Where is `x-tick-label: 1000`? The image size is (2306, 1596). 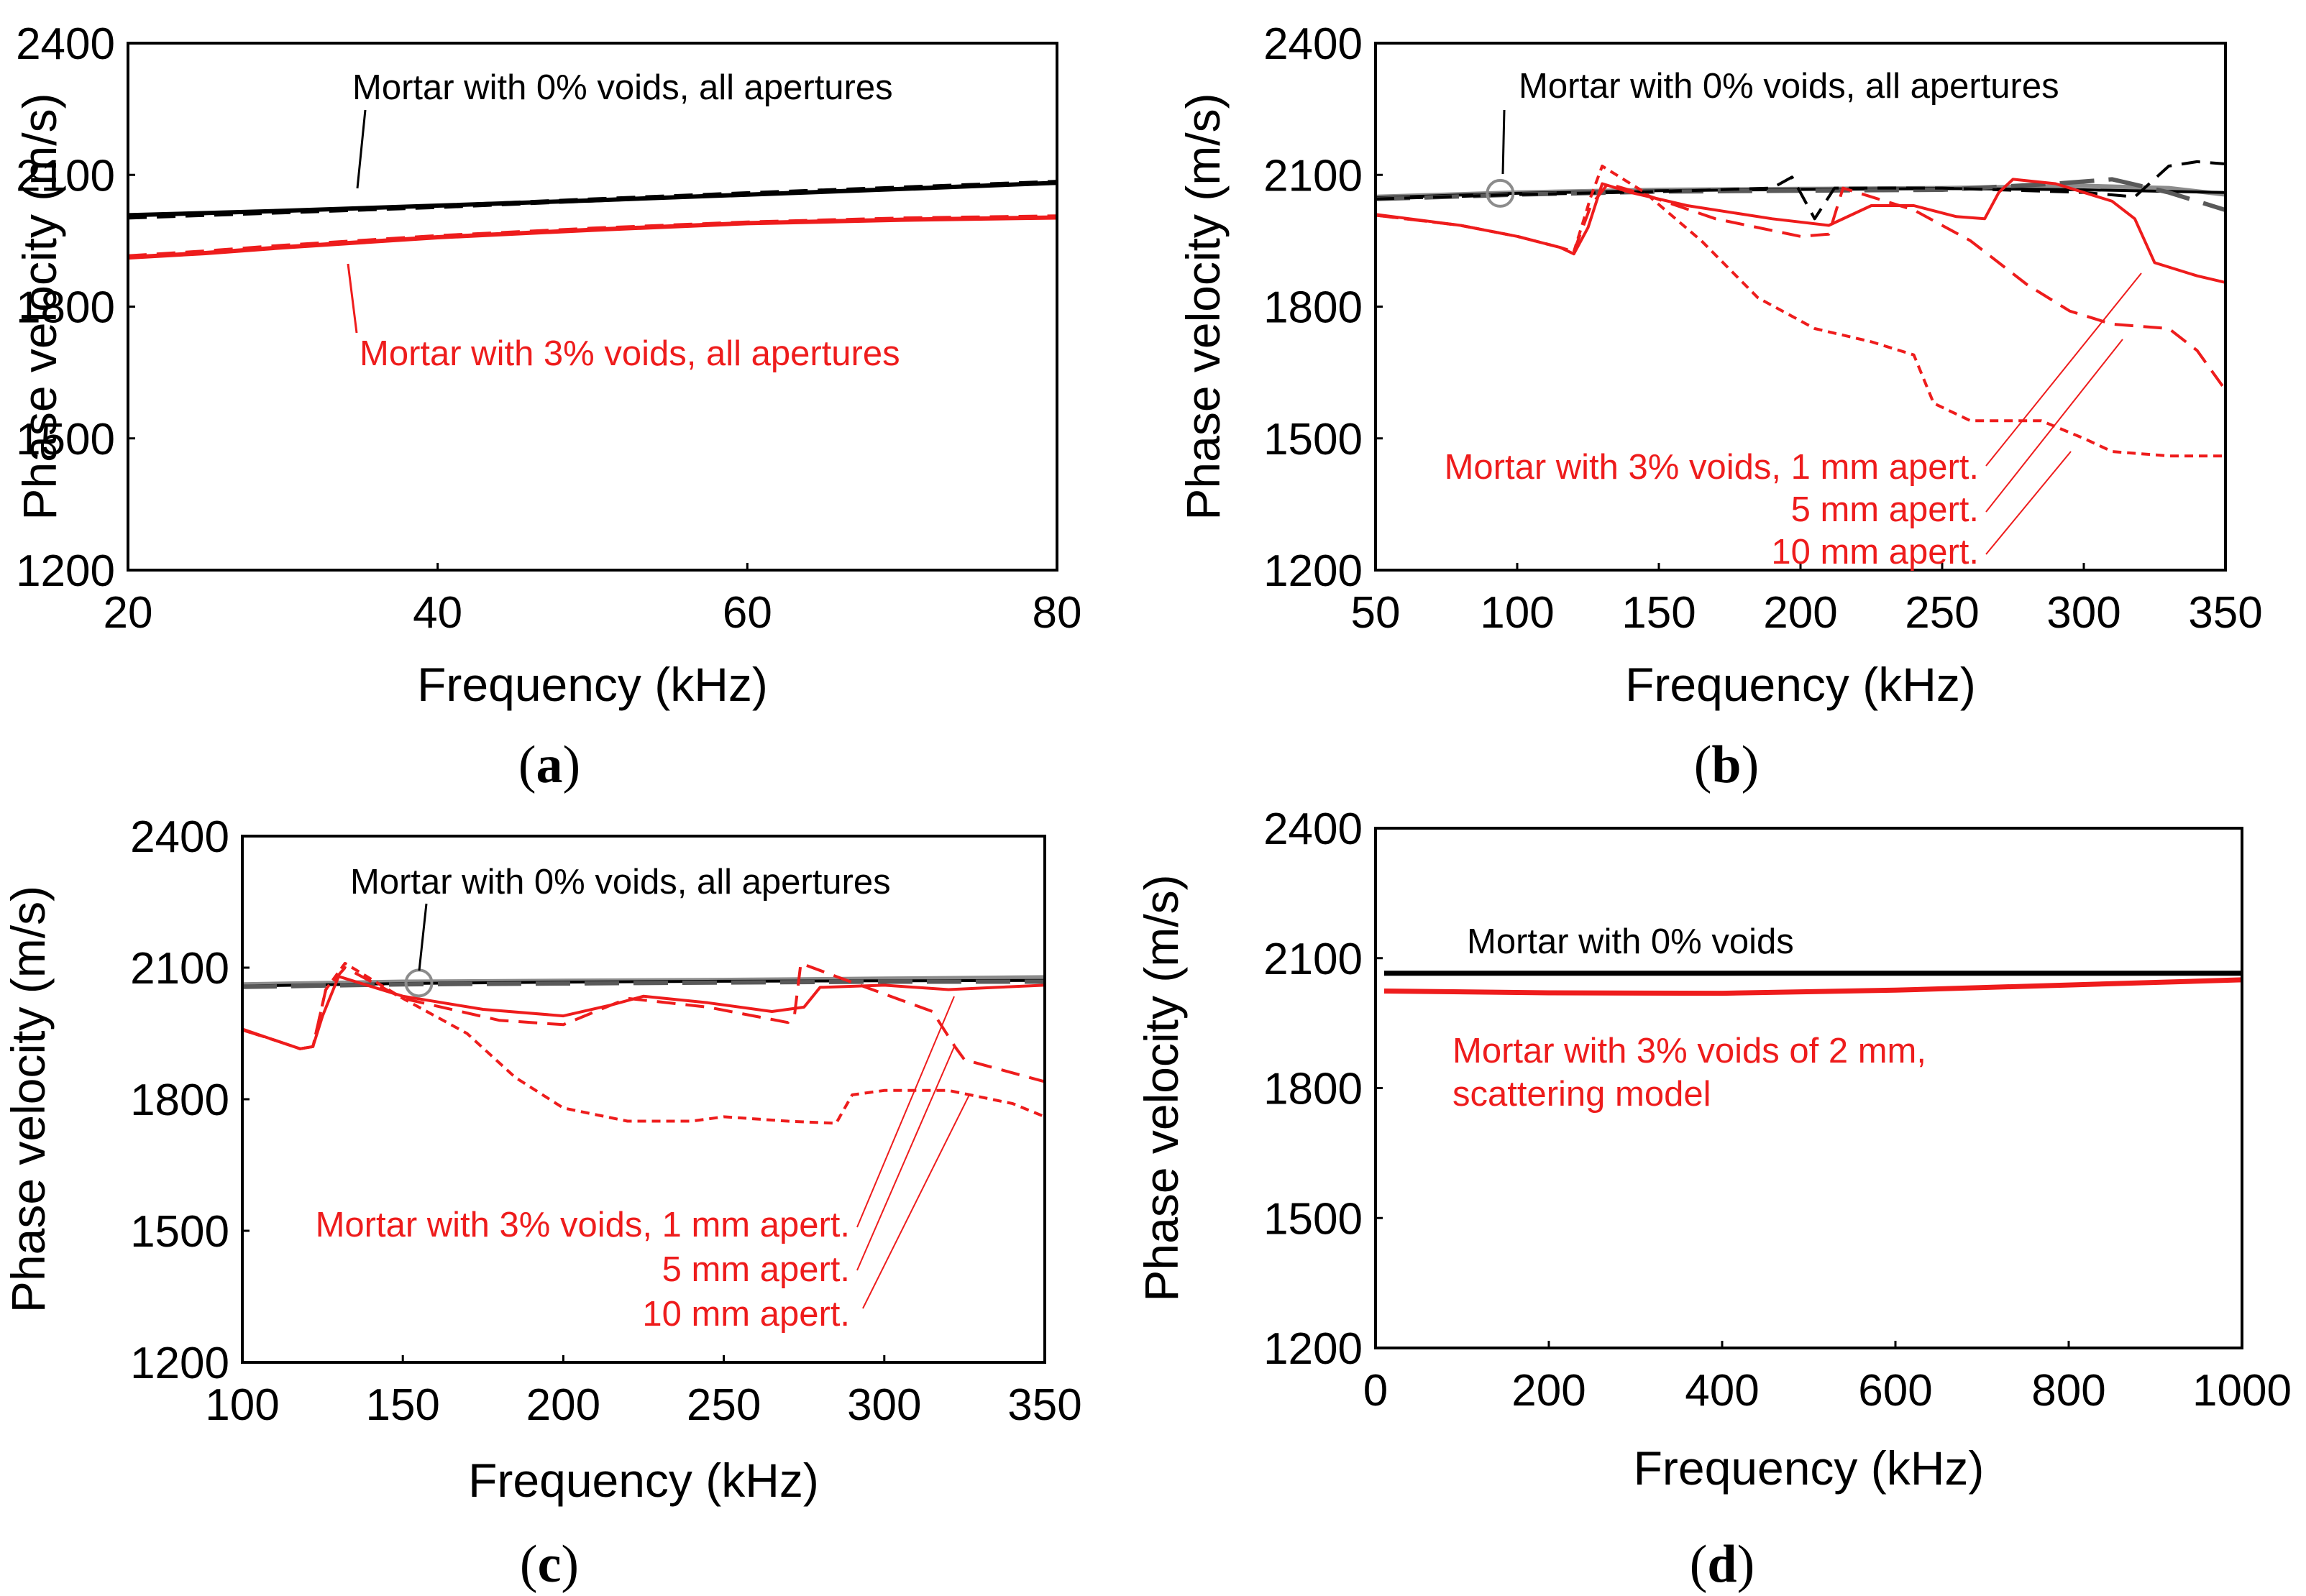 x-tick-label: 1000 is located at coordinates (2242, 1391).